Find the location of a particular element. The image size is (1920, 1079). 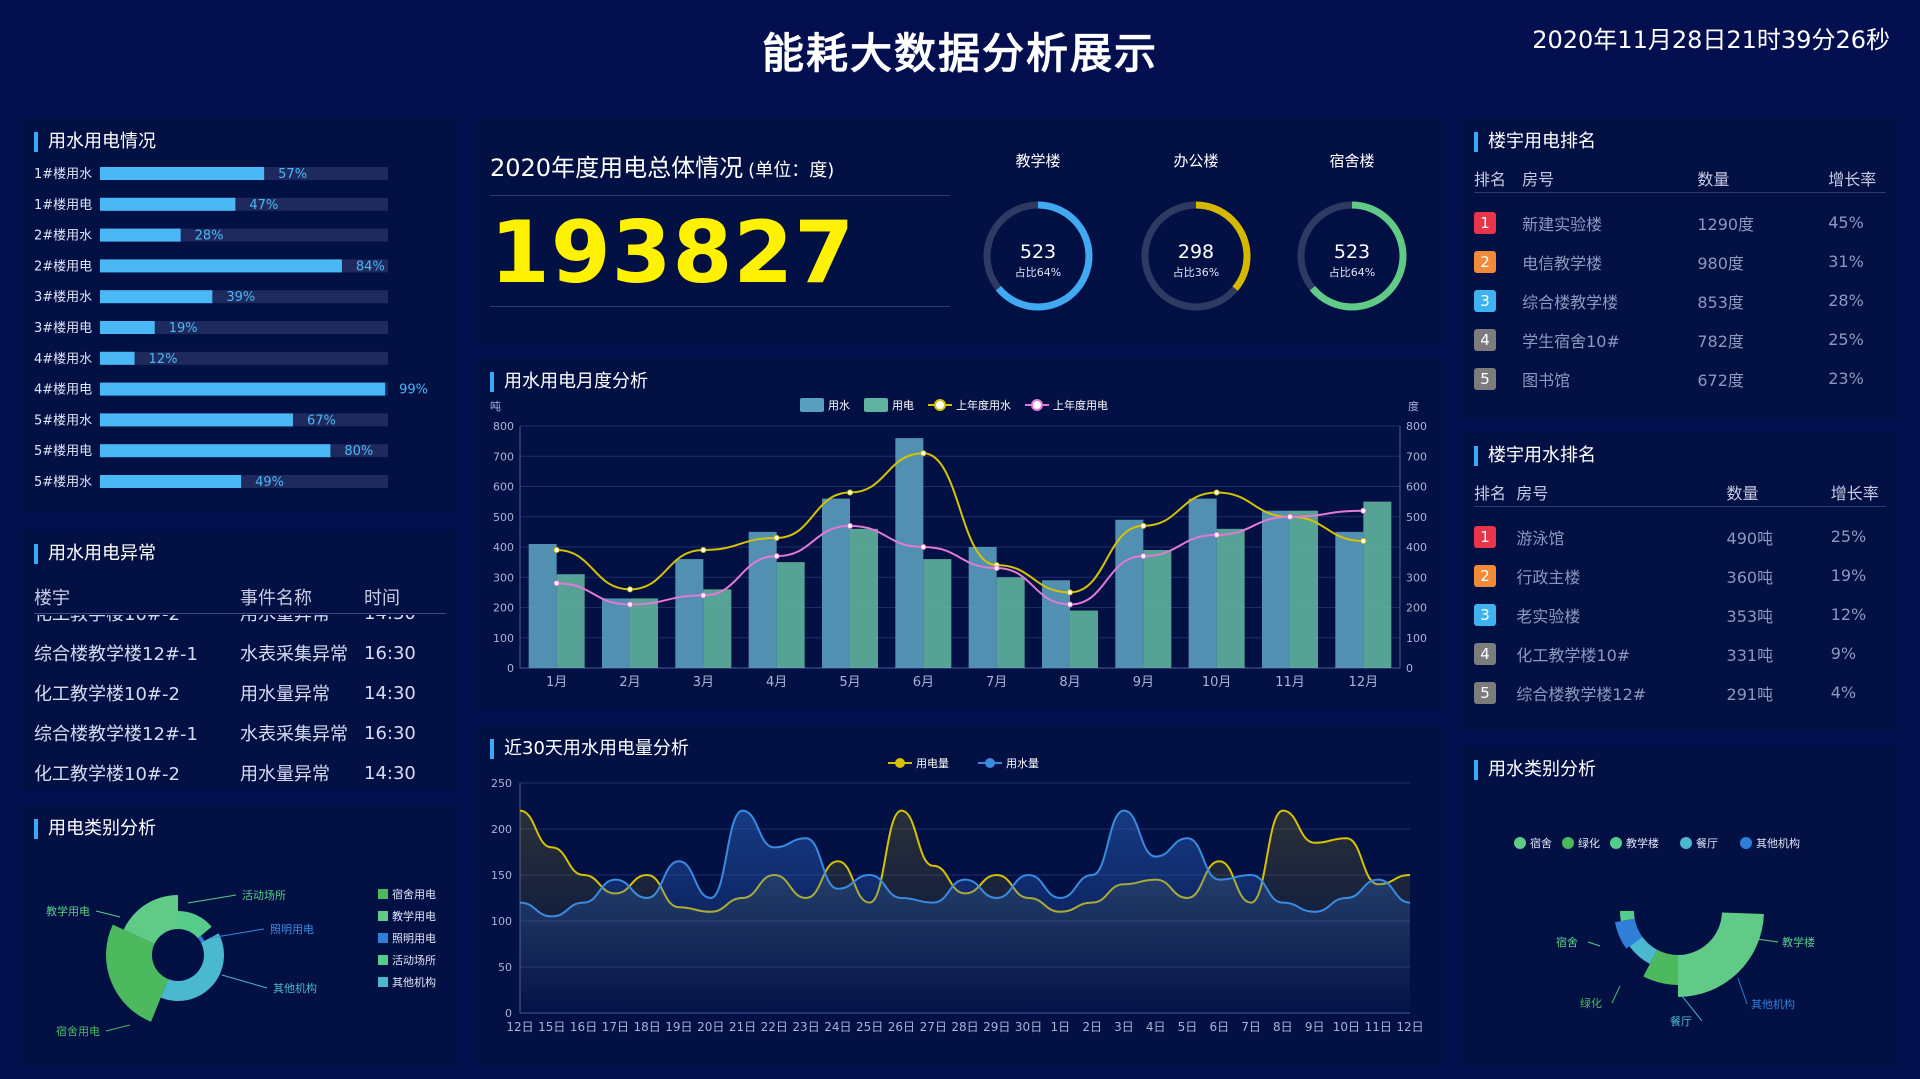

table-row: 1 新建实验楼 1290度 45% is located at coordinates (1680, 222).